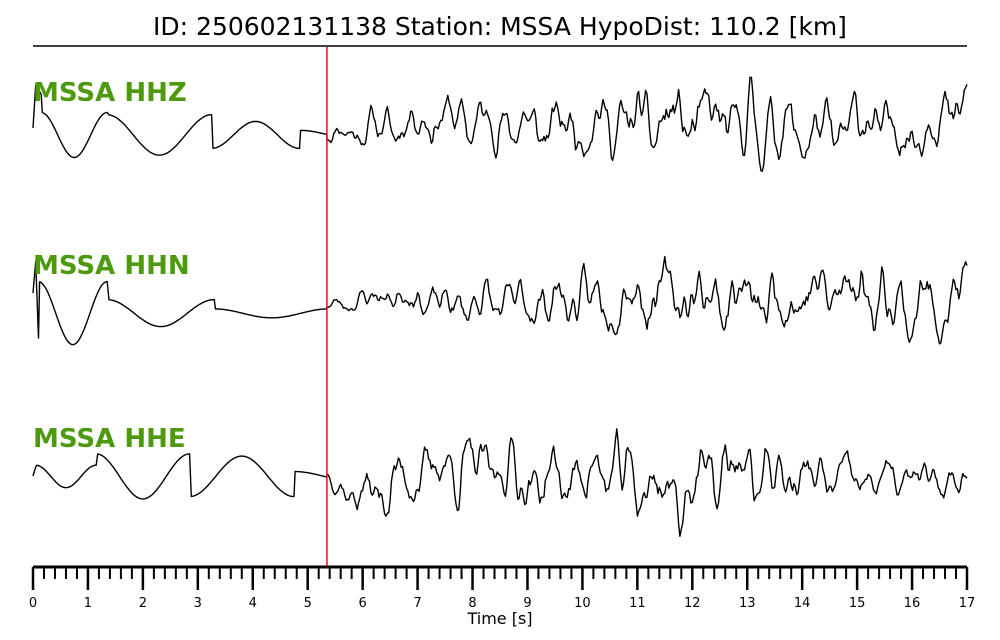  What do you see at coordinates (472, 603) in the screenshot?
I see `tick-label-8: 8` at bounding box center [472, 603].